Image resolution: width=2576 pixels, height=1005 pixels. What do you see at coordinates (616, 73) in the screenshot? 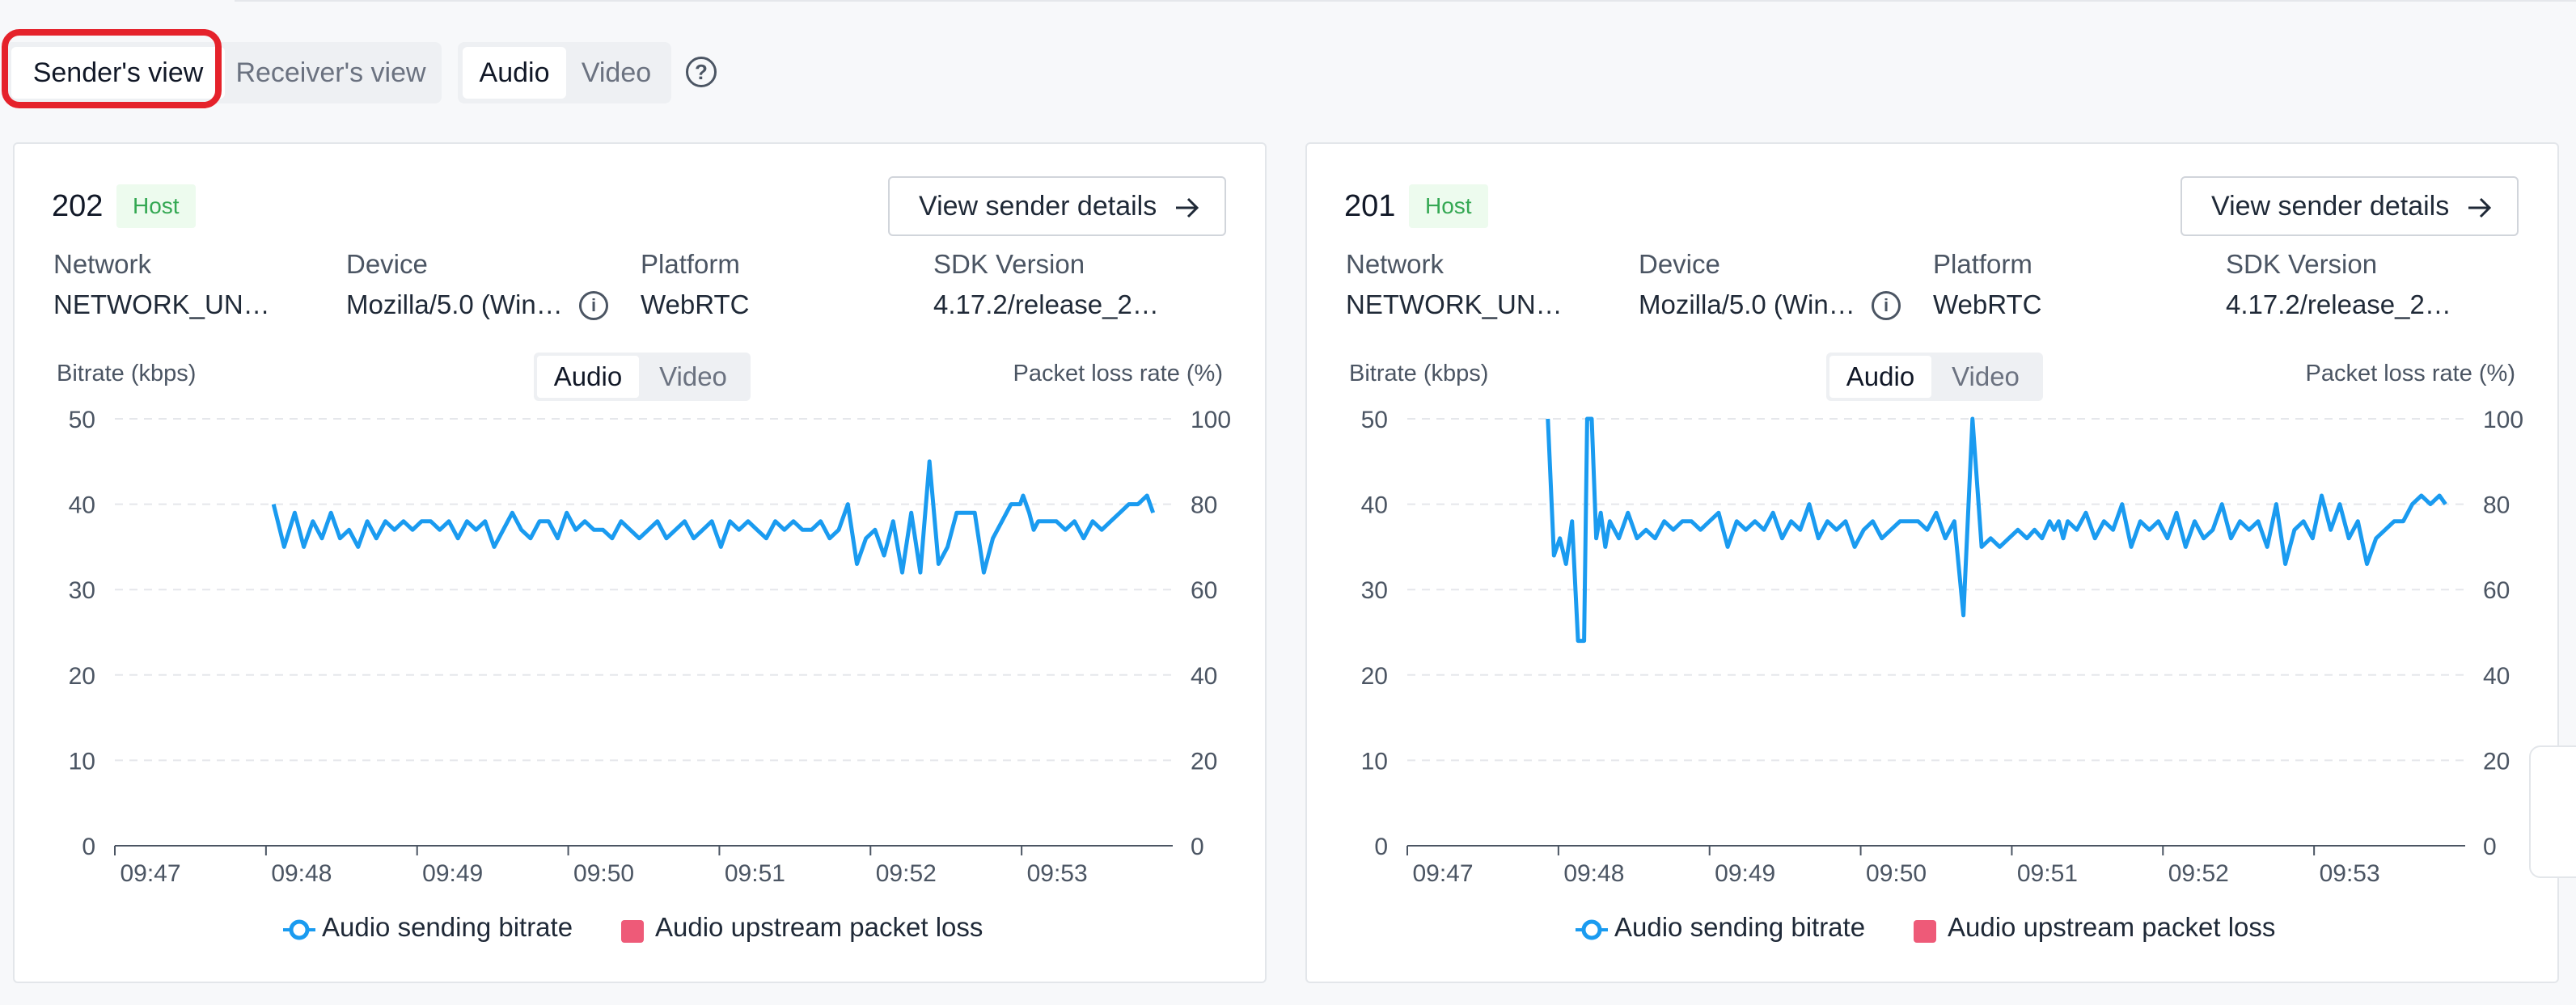
I see `tab-video: Video` at bounding box center [616, 73].